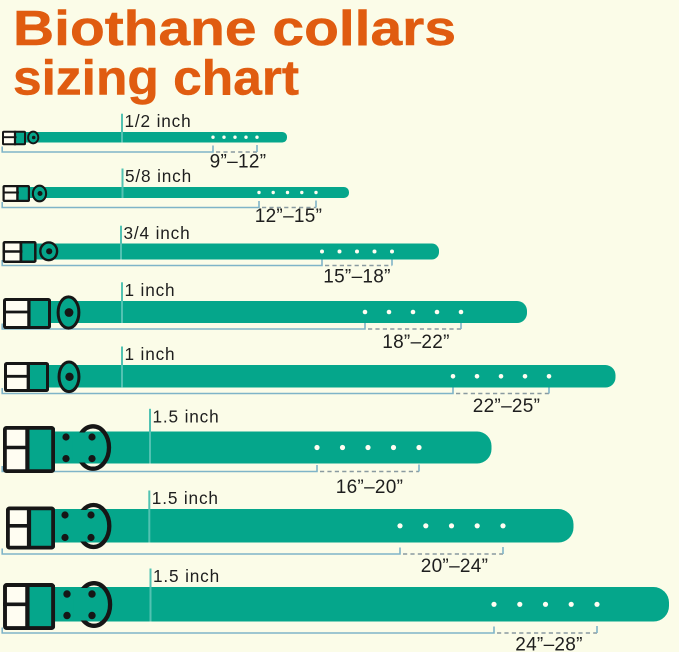  What do you see at coordinates (156, 78) in the screenshot?
I see `svg-text: sizing chart` at bounding box center [156, 78].